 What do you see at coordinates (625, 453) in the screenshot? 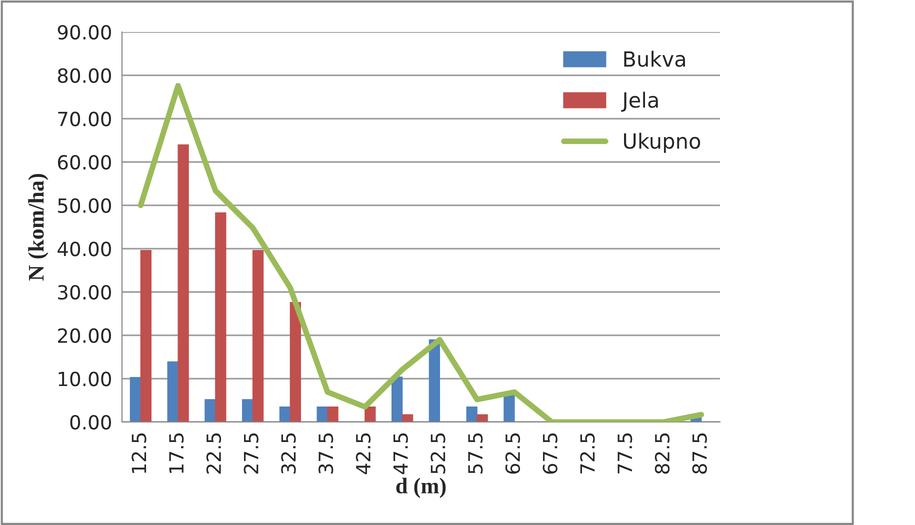
I see `x-tick-label: 77.5` at bounding box center [625, 453].